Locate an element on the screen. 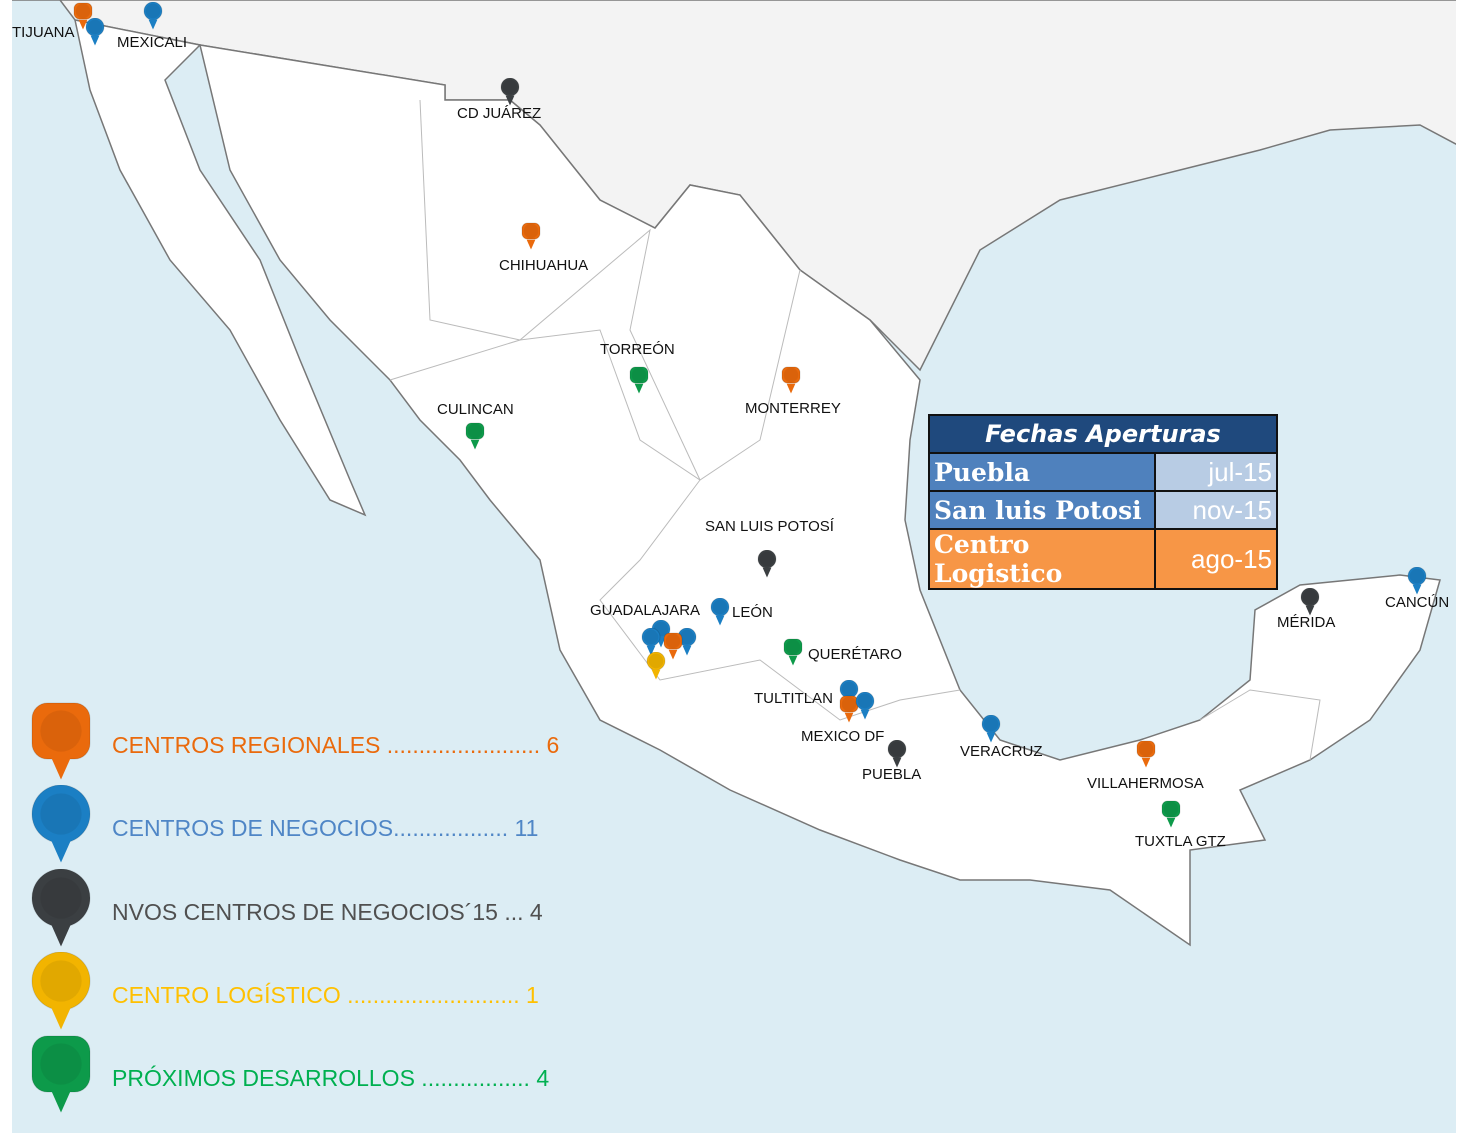  legend-item: CENTROS DE NEGOCIOS.................. 11 is located at coordinates (284, 827).